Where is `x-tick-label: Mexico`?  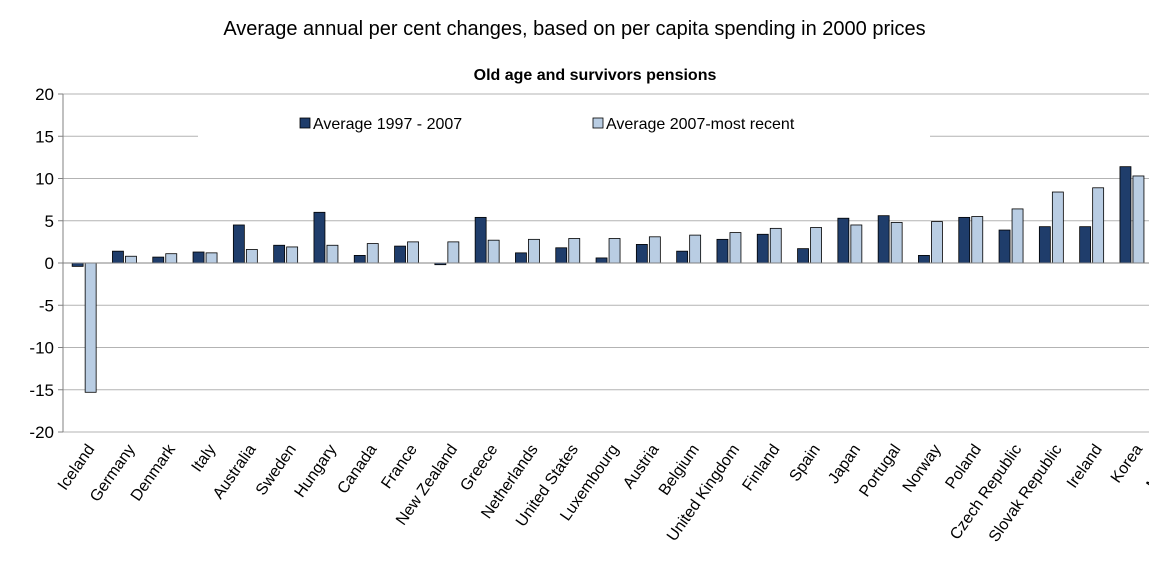 x-tick-label: Mexico is located at coordinates (1146, 466).